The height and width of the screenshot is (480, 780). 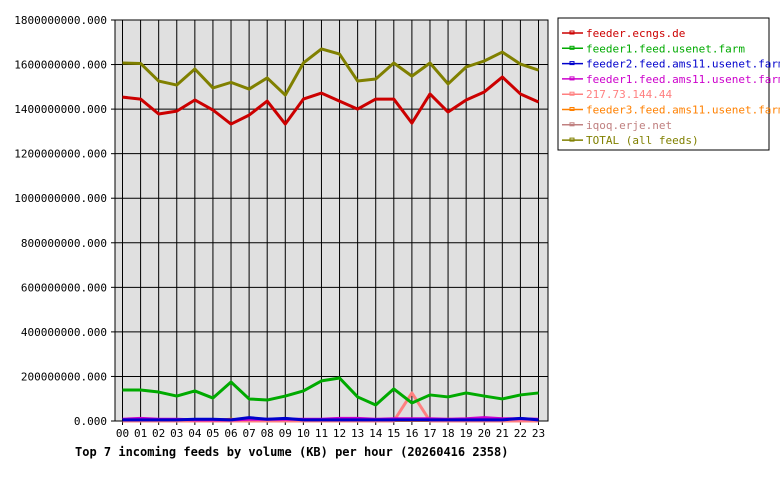 I want to click on legend-label: iqoq.erje.net, so click(x=629, y=125).